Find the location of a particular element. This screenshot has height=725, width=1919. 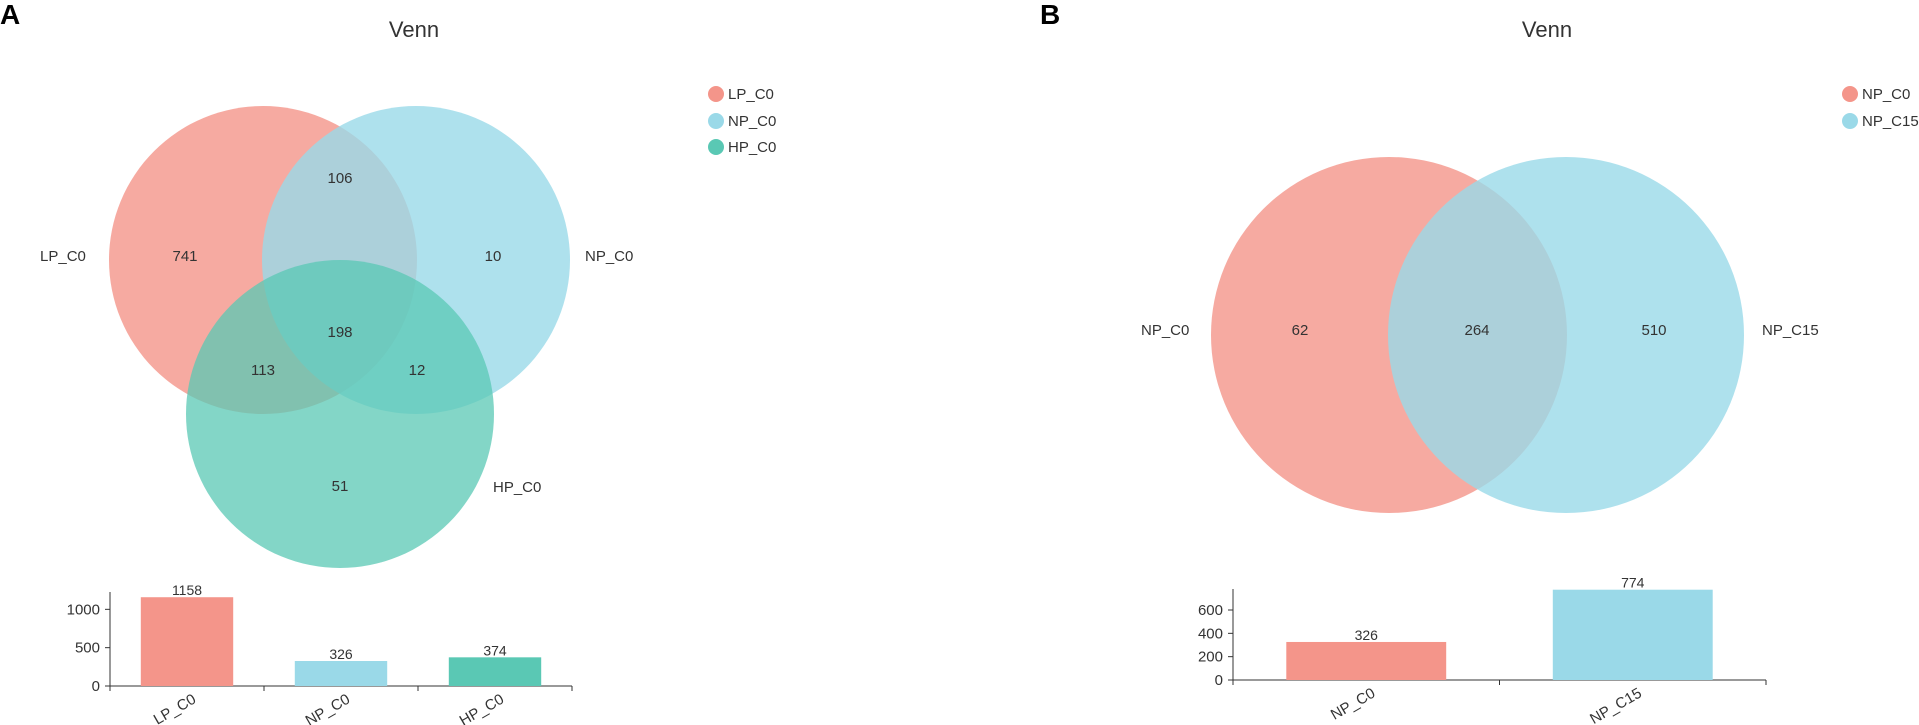

bar-lp-c0 is located at coordinates (187, 641).